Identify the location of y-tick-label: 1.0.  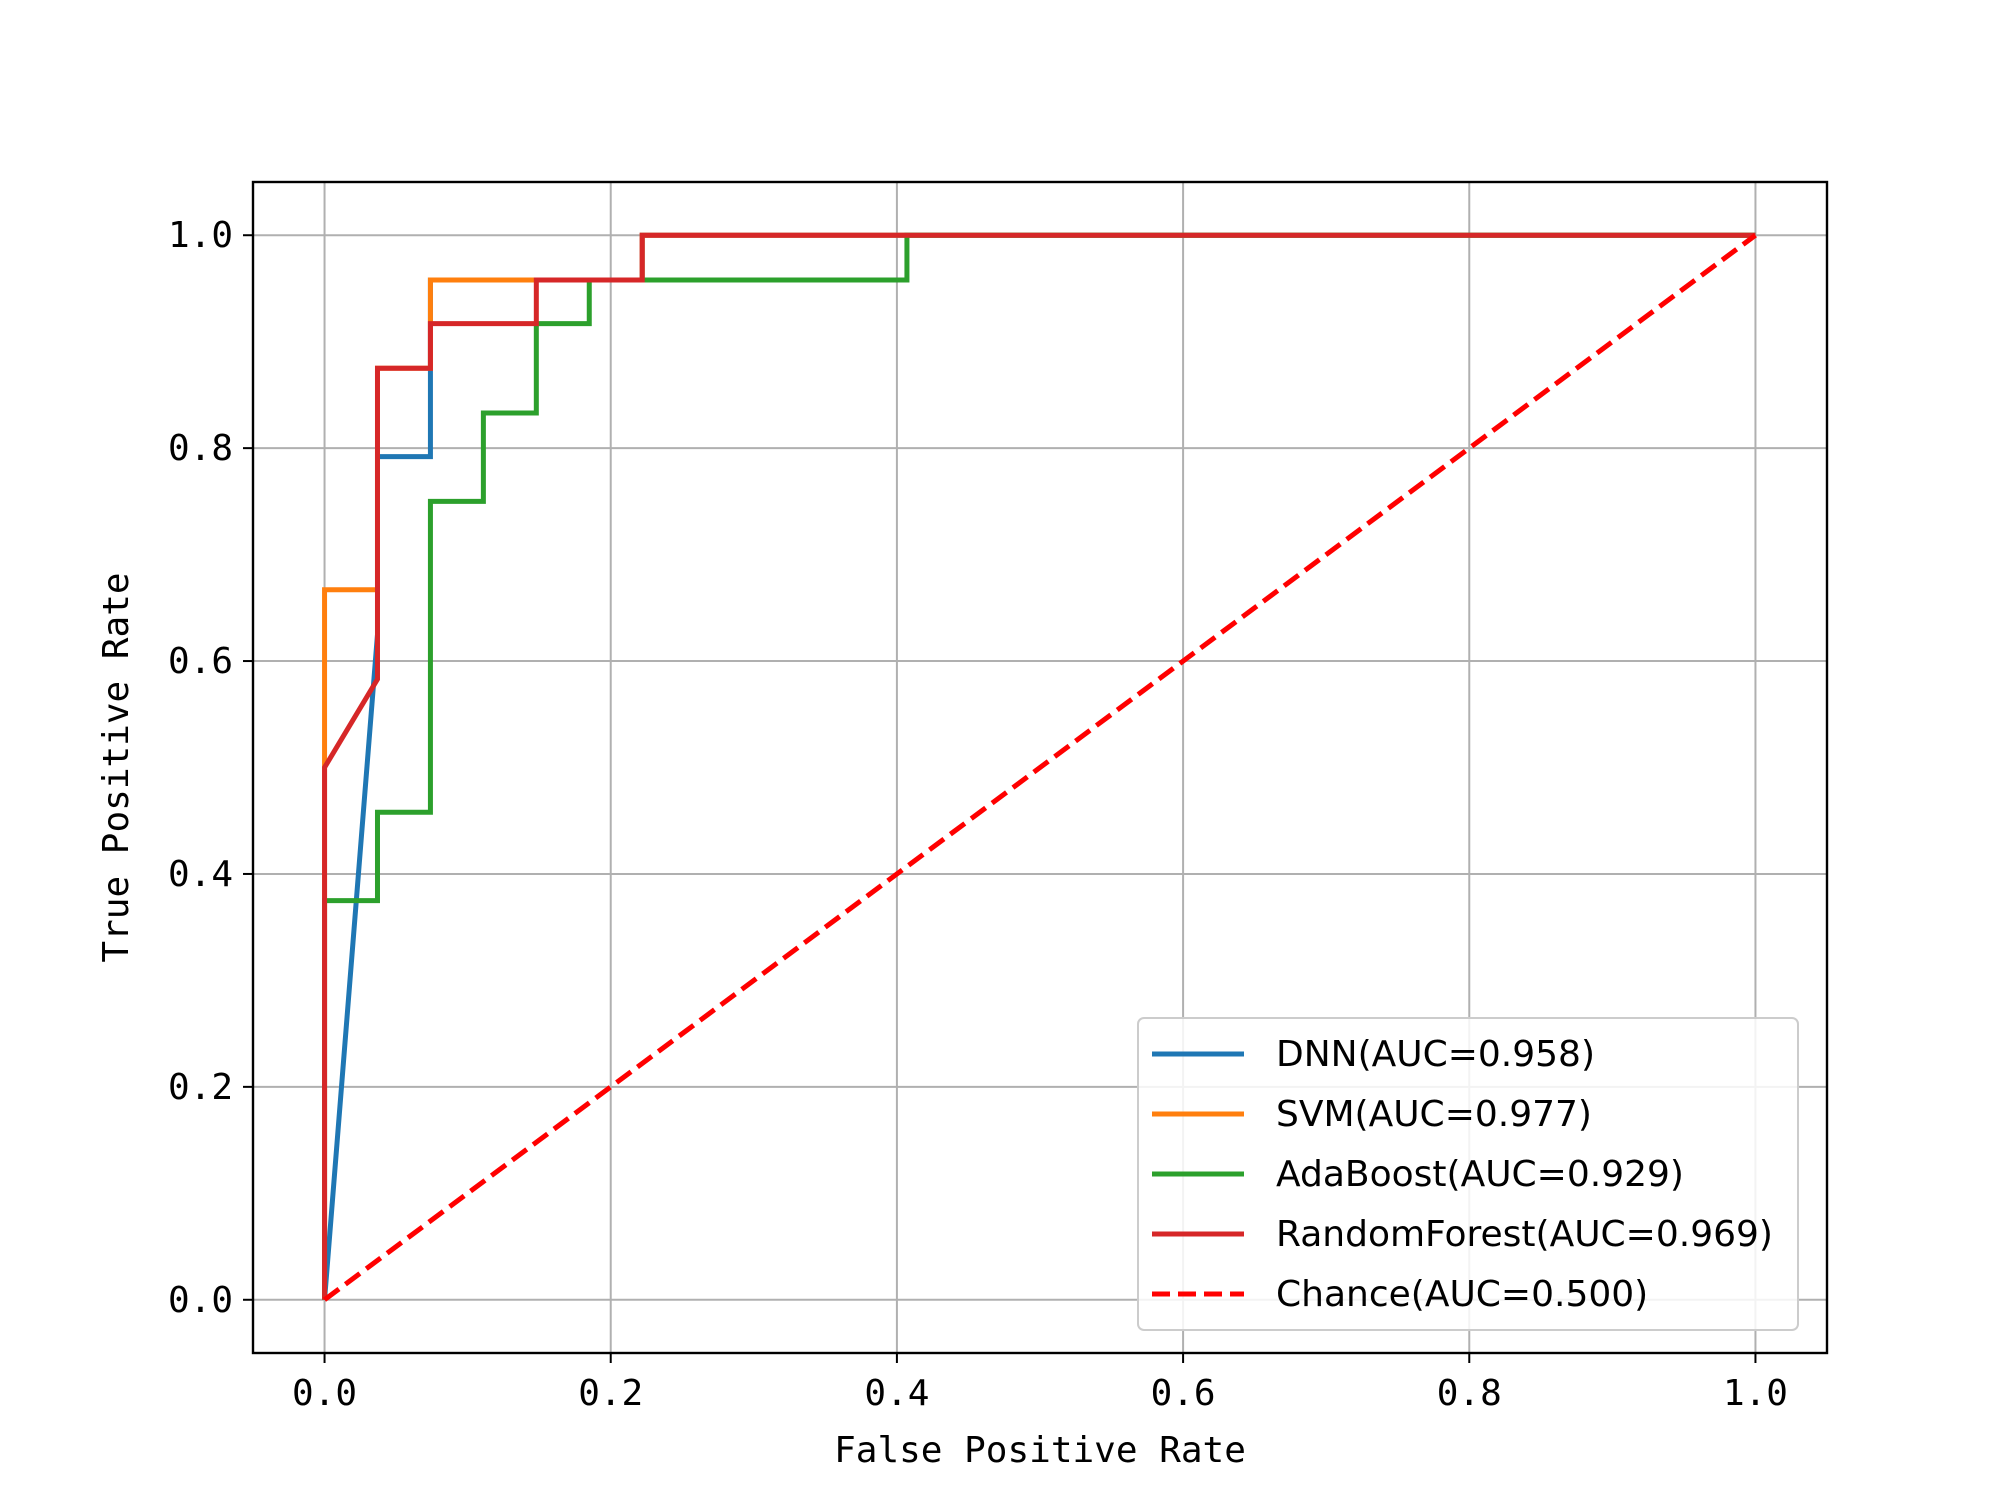
(200, 235).